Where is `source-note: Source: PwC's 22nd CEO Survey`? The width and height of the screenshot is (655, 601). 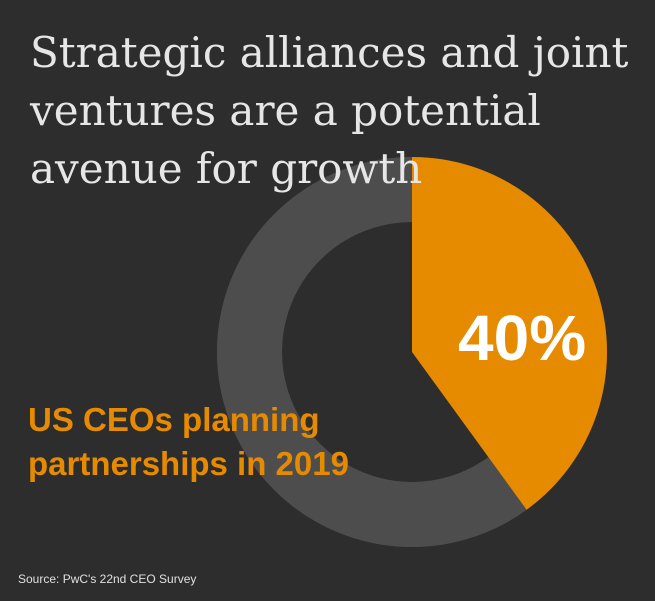
source-note: Source: PwC's 22nd CEO Survey is located at coordinates (107, 579).